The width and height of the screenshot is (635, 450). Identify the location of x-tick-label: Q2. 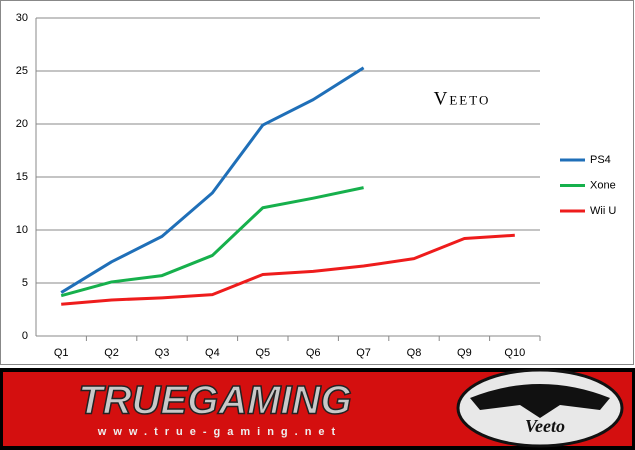
(111, 353).